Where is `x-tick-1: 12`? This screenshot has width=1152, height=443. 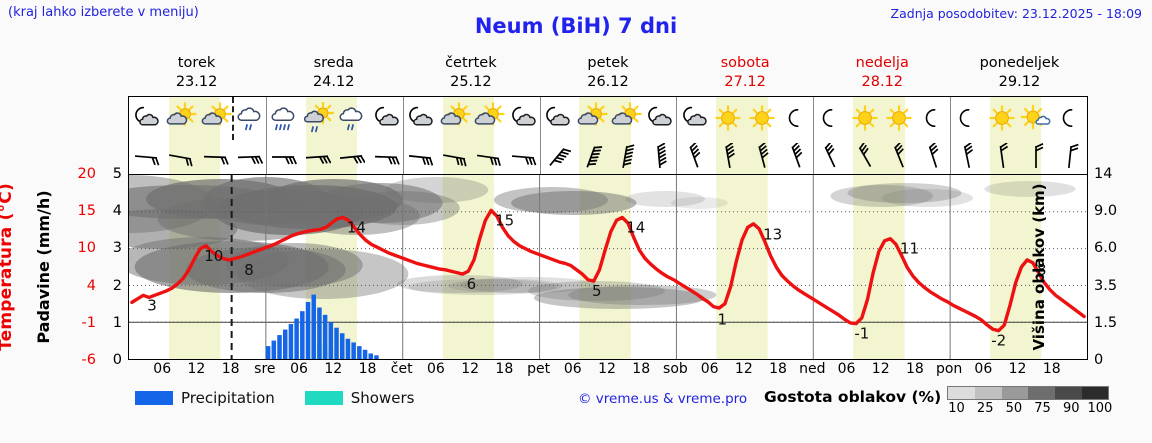
x-tick-1: 12 is located at coordinates (196, 369).